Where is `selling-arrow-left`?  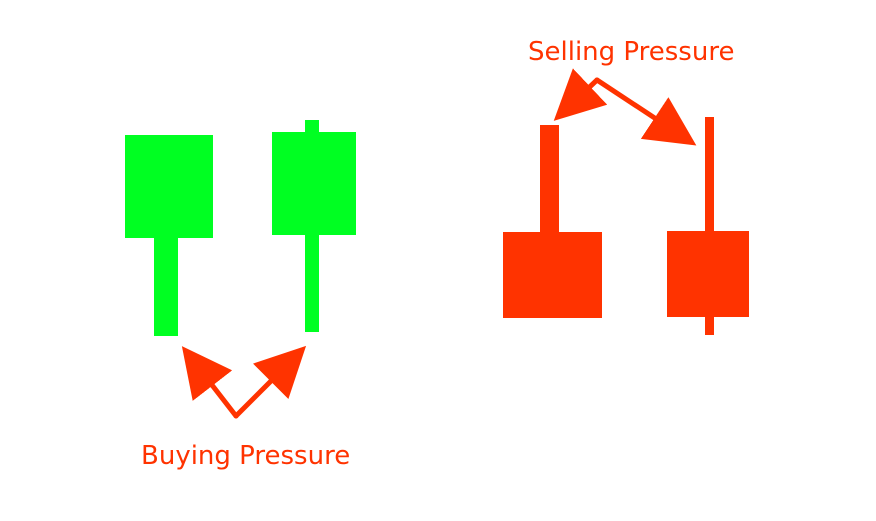 selling-arrow-left is located at coordinates (580, 94).